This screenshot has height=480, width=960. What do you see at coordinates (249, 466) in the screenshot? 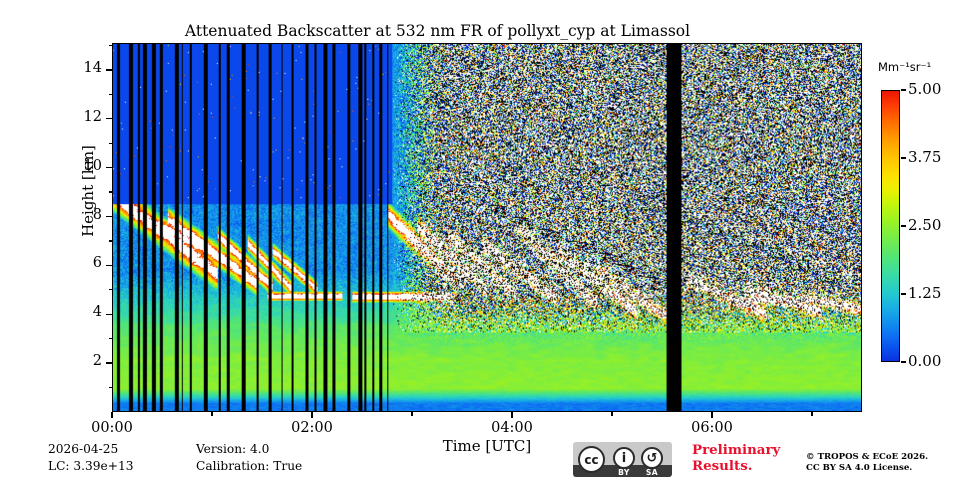
I see `calibration-label: Calibration: True` at bounding box center [249, 466].